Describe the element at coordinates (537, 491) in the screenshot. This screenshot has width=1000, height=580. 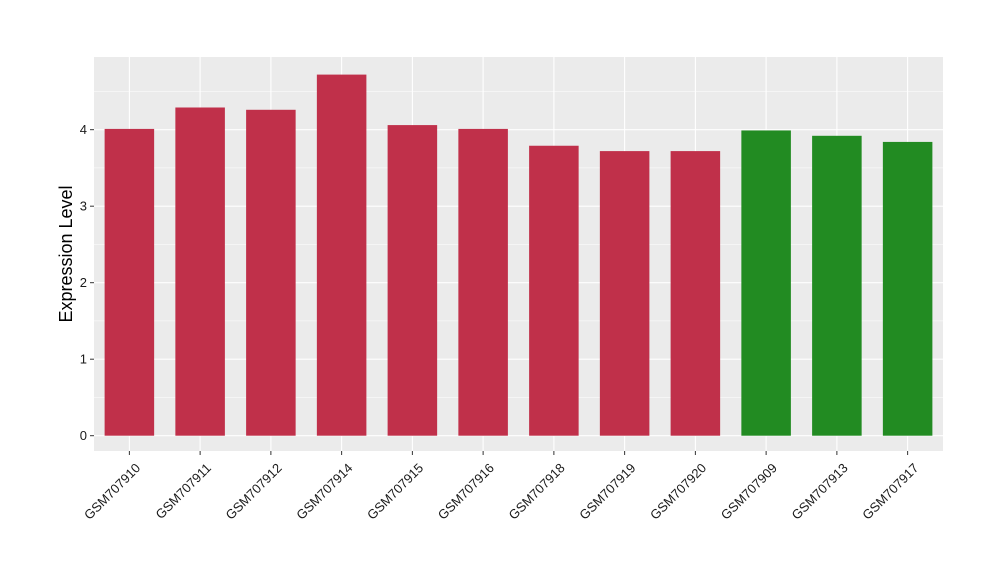
I see `x-tick-label: GSM707918` at that location.